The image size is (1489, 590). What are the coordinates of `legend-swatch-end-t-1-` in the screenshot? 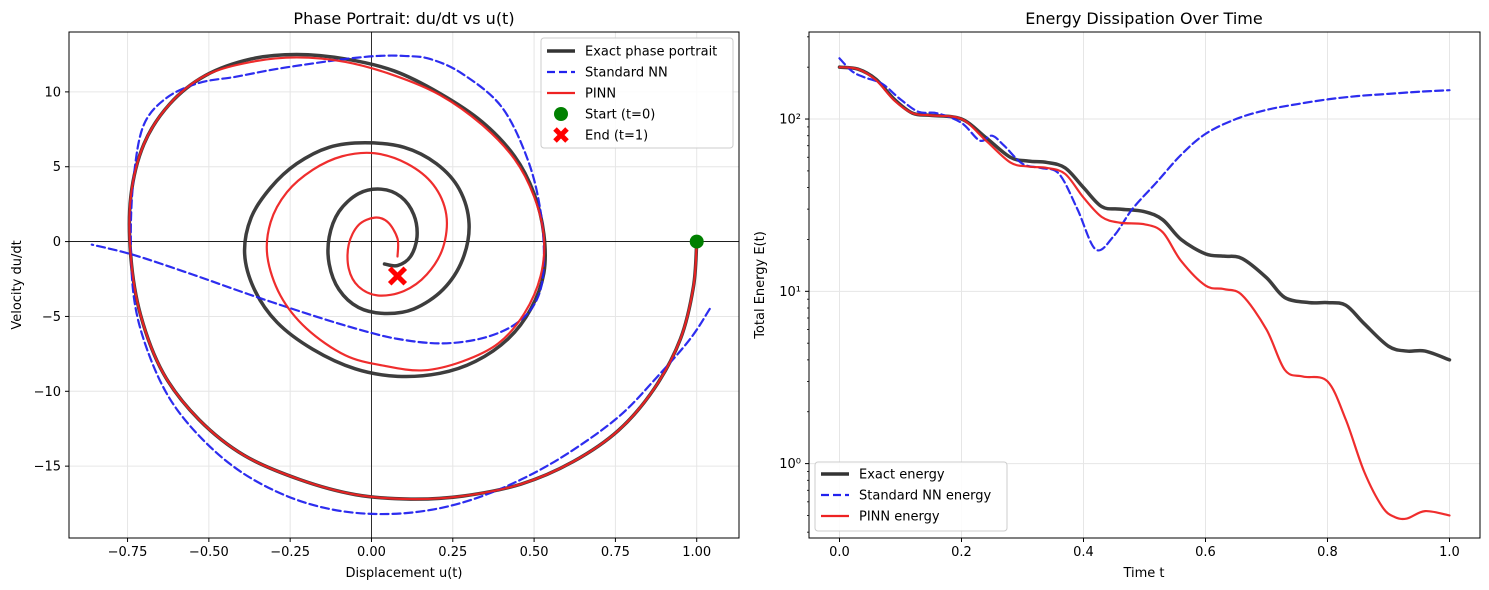 It's located at (561, 135).